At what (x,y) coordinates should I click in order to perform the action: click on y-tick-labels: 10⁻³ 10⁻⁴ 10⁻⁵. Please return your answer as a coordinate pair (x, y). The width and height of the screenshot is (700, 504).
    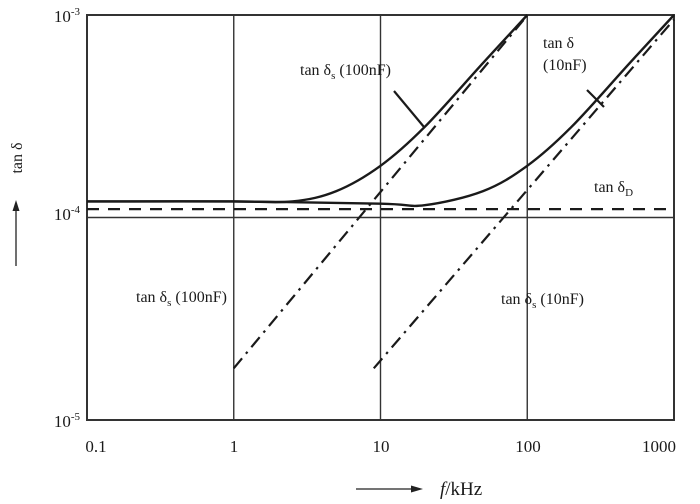
    Looking at the image, I should click on (67, 218).